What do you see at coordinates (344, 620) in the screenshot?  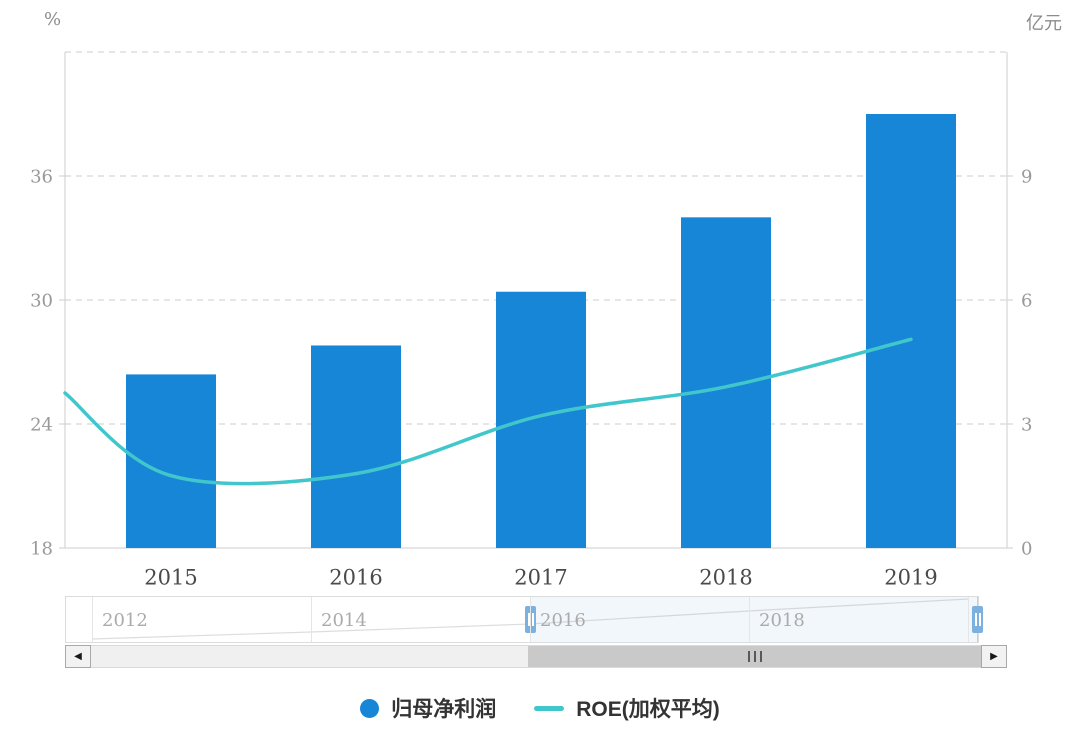 I see `datazoom-label-2014: 2014` at bounding box center [344, 620].